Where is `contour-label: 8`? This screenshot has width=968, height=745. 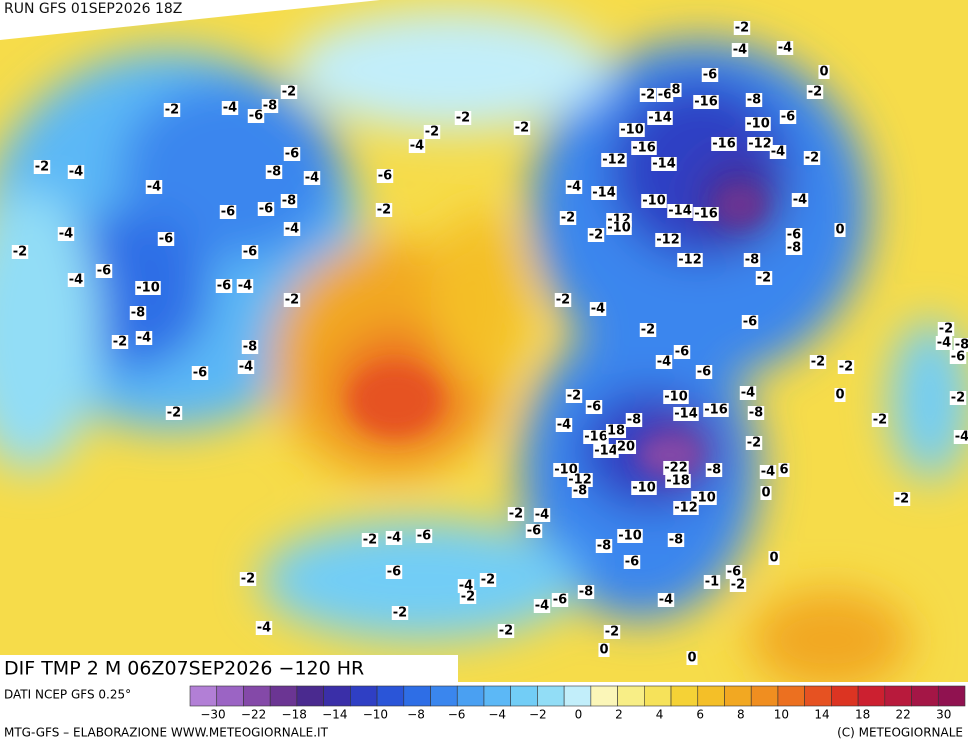
contour-label: 8 is located at coordinates (675, 90).